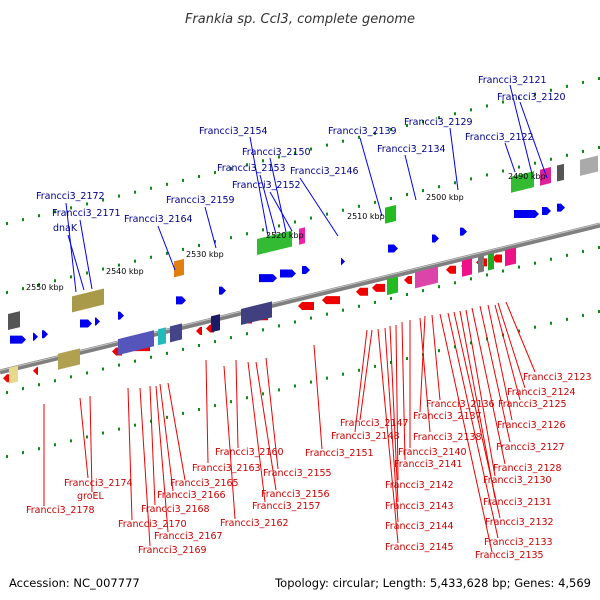 Image resolution: width=600 pixels, height=600 pixels. Describe the element at coordinates (91, 496) in the screenshot. I see `gene-label: groEL` at that location.